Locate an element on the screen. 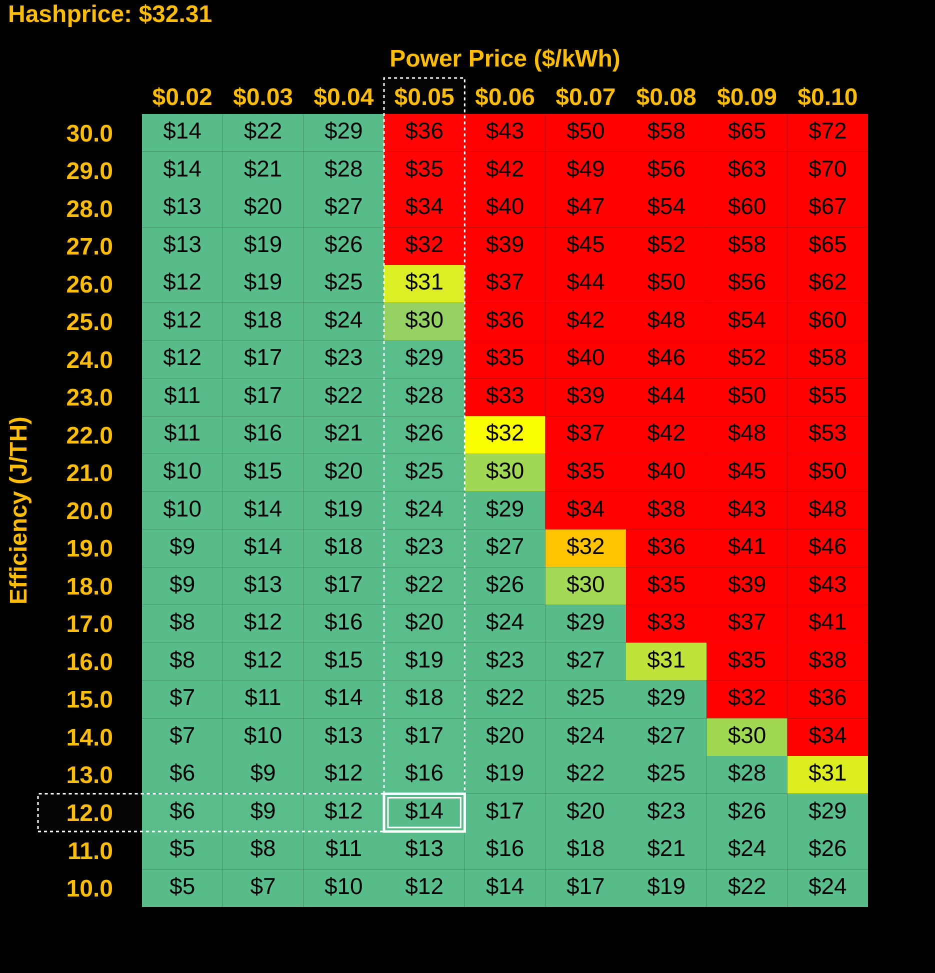 This screenshot has height=973, width=935. data-label: $36 is located at coordinates (505, 319).